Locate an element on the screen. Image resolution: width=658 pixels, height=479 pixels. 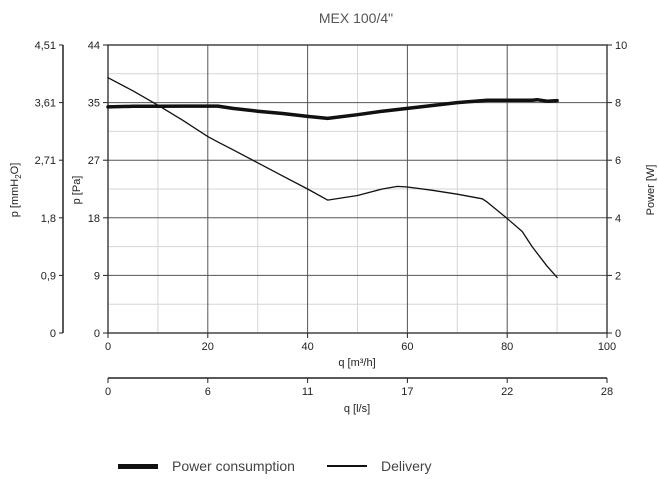
x-tick-label: 60 is located at coordinates (407, 347).